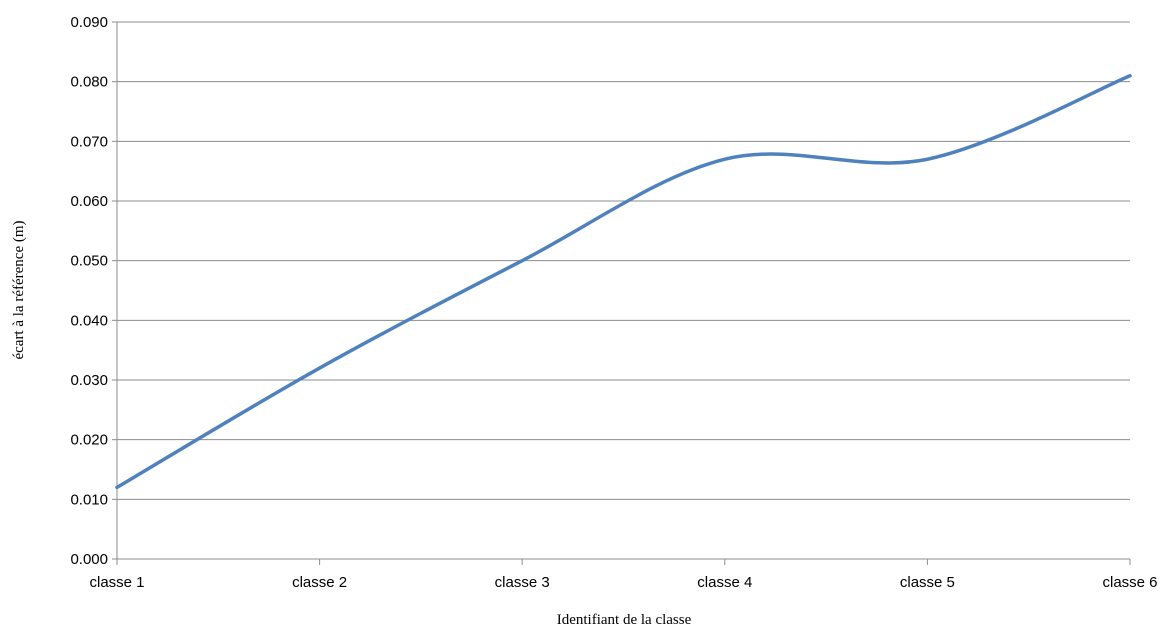 The width and height of the screenshot is (1164, 628). Describe the element at coordinates (89, 82) in the screenshot. I see `y-tick-label: 0.080` at that location.